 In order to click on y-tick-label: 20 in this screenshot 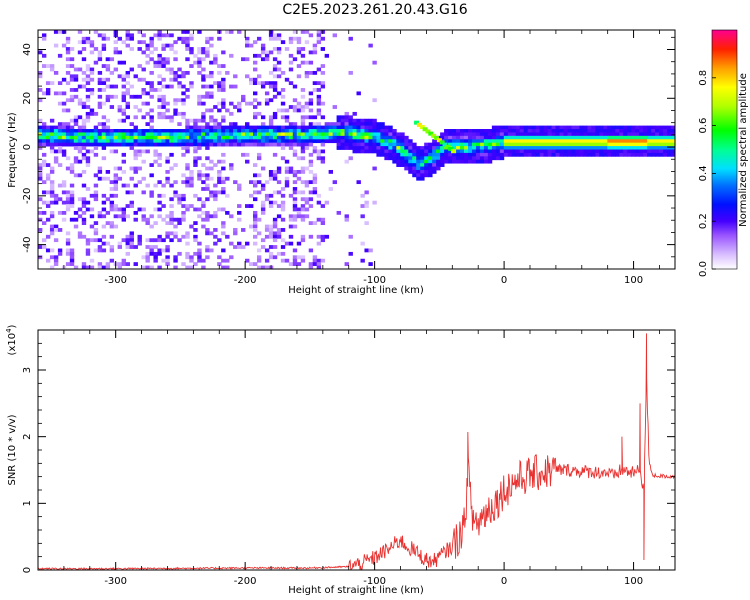, I will do `click(27, 98)`.